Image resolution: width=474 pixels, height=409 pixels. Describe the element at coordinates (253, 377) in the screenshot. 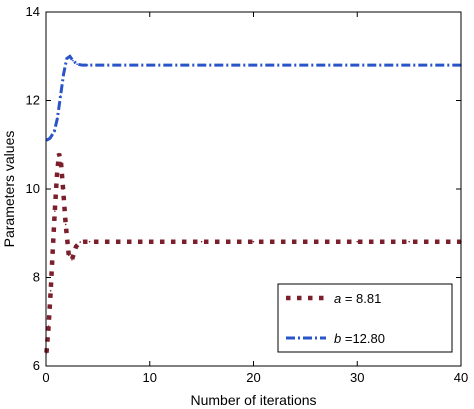

I see `x-tick-label: 20` at that location.